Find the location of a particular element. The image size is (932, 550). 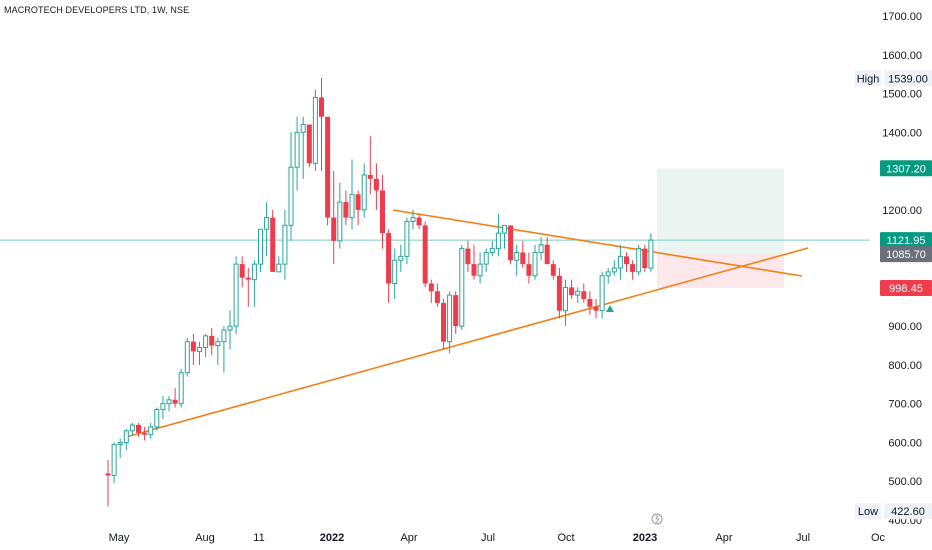

target-zone is located at coordinates (720, 211).